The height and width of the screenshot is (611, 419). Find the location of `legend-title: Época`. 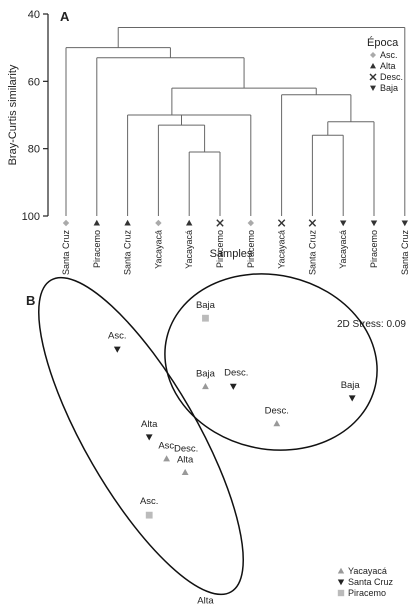

legend-title: Época is located at coordinates (383, 42).